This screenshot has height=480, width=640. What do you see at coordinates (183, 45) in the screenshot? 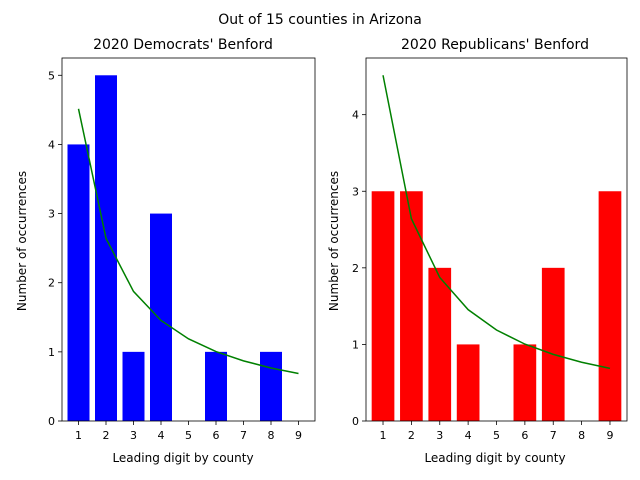
I see `chart-title: 2020 Democrats' Benford` at bounding box center [183, 45].